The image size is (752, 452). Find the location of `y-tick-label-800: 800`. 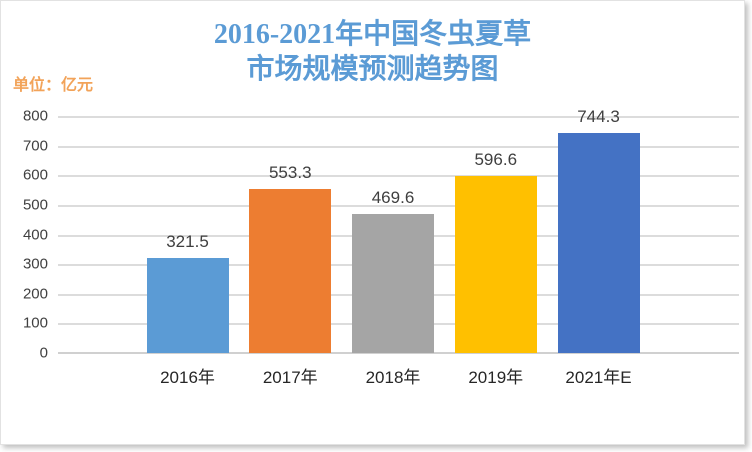

y-tick-label-800: 800 is located at coordinates (35, 116).